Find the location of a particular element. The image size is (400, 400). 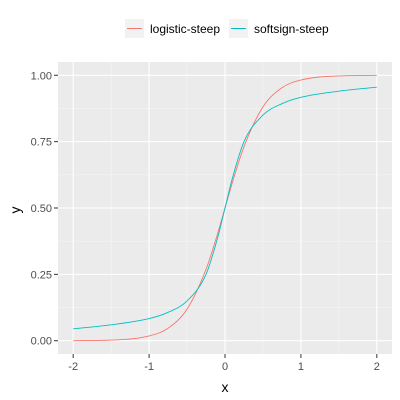

x-tick-label: 2 is located at coordinates (377, 367).